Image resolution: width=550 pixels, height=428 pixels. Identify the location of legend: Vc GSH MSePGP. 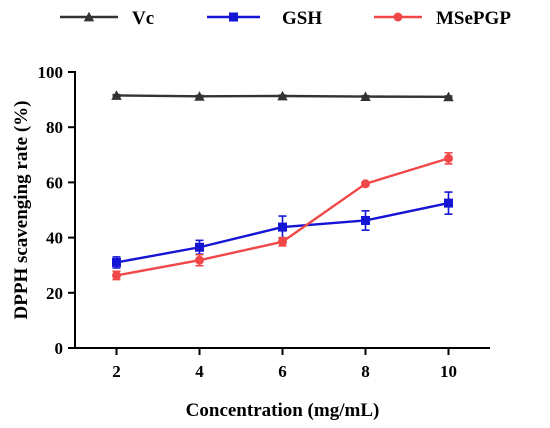
(285, 18).